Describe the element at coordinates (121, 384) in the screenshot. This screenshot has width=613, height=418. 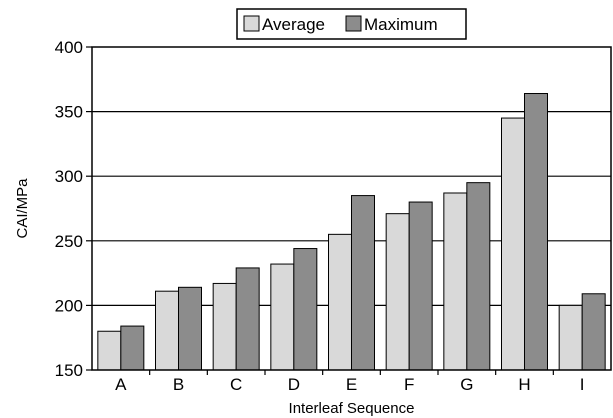
I see `x-tick-label: A` at that location.